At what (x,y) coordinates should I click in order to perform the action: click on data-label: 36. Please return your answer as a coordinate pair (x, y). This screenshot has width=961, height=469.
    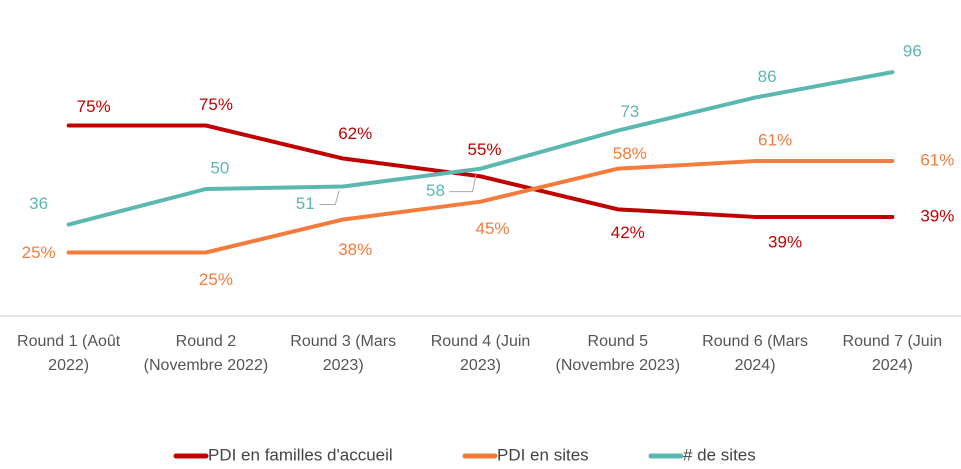
    Looking at the image, I should click on (38, 203).